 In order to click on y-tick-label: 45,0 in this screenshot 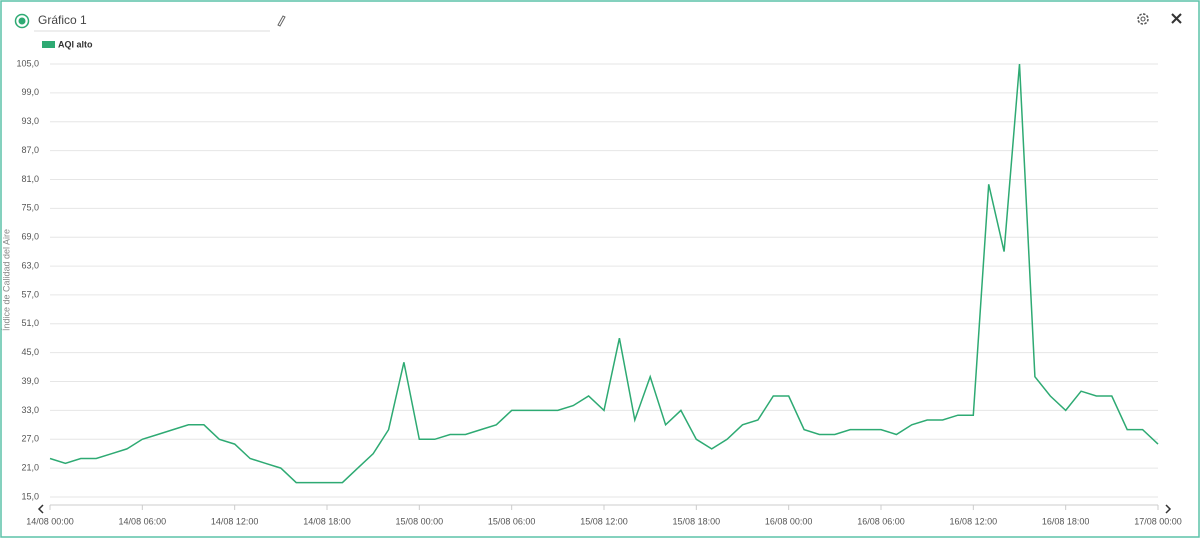, I will do `click(30, 352)`.